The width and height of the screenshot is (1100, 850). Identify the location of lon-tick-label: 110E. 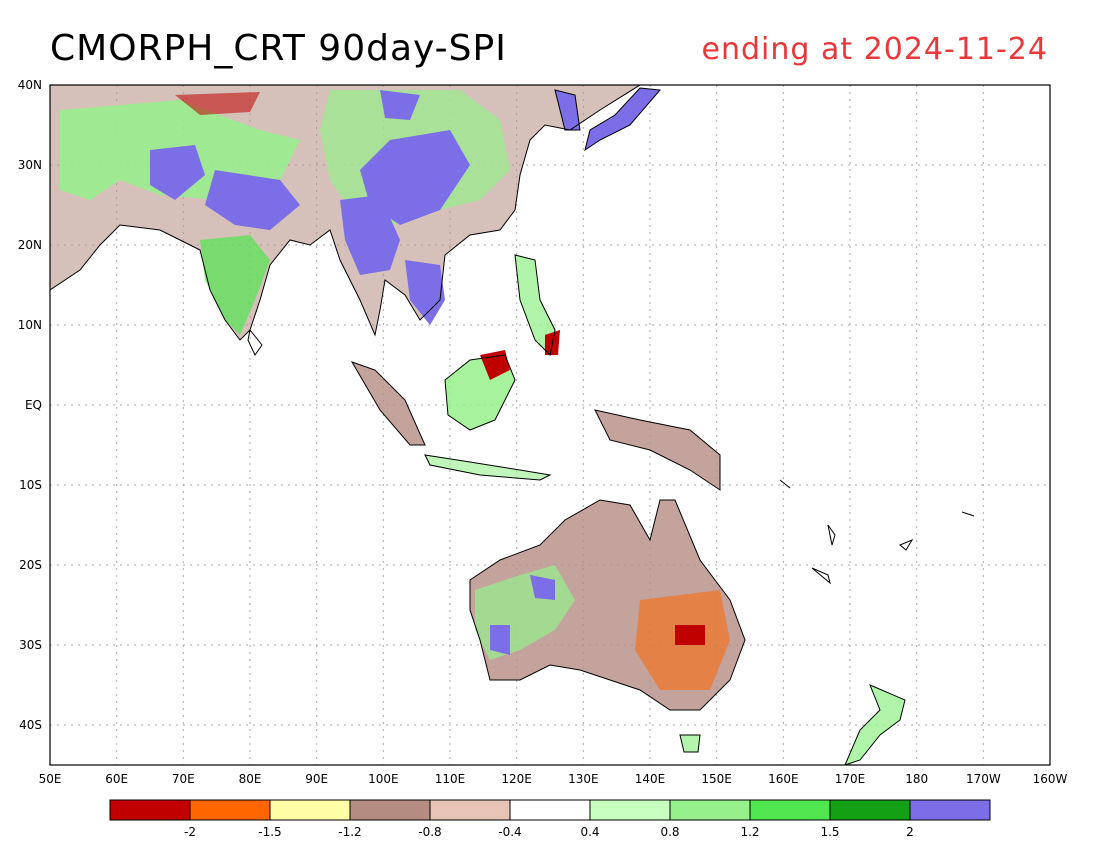
(450, 779).